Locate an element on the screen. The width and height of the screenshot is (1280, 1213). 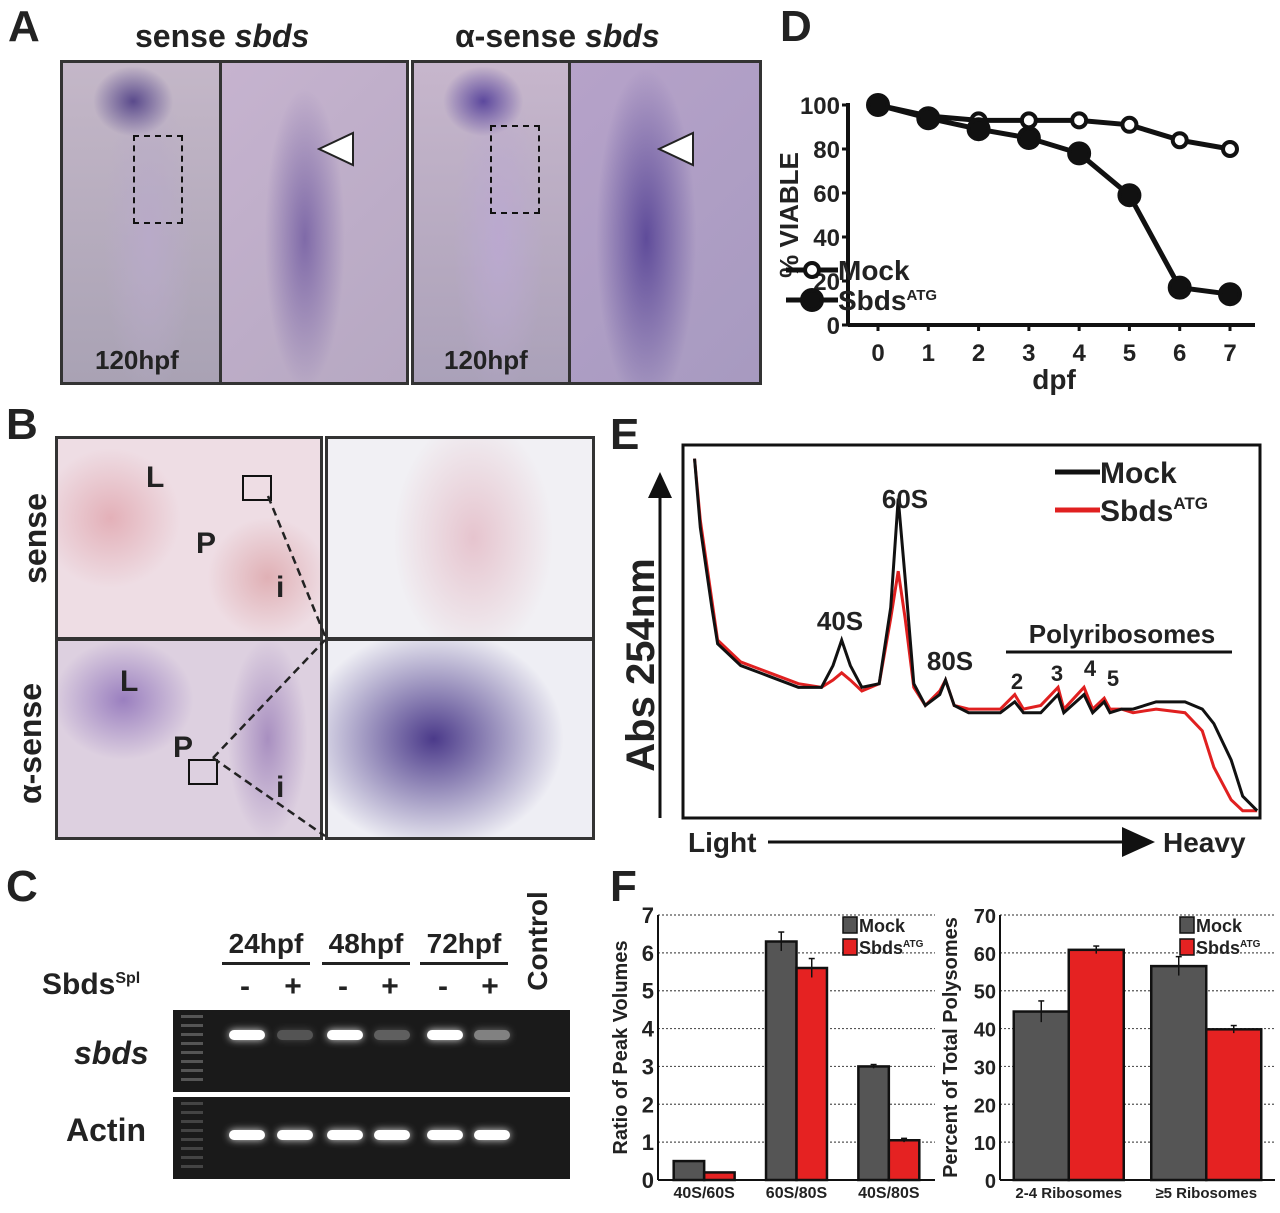
actin-row-label: Actin is located at coordinates (106, 1130).